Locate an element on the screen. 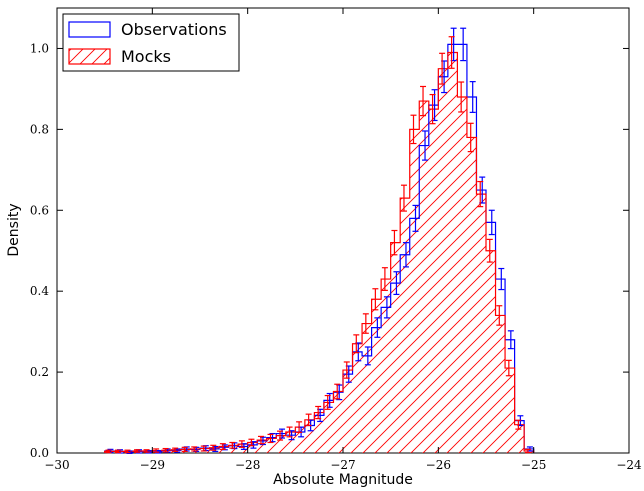 This screenshot has width=644, height=491. y-tick-label: 1.0 is located at coordinates (39, 48).